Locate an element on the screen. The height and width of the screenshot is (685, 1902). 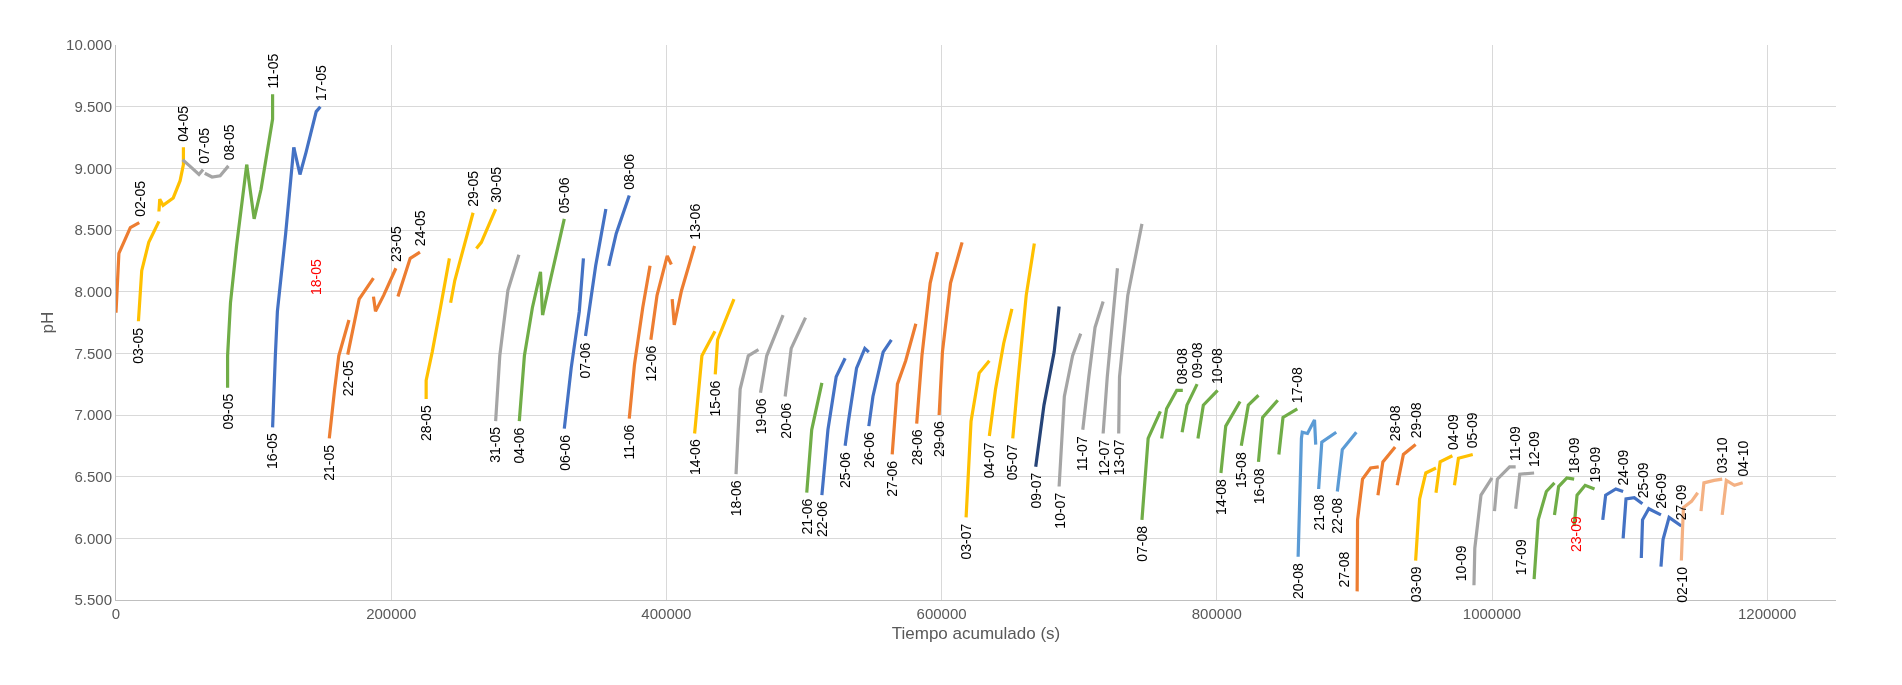
text: 15-08 is located at coordinates (1241, 470).